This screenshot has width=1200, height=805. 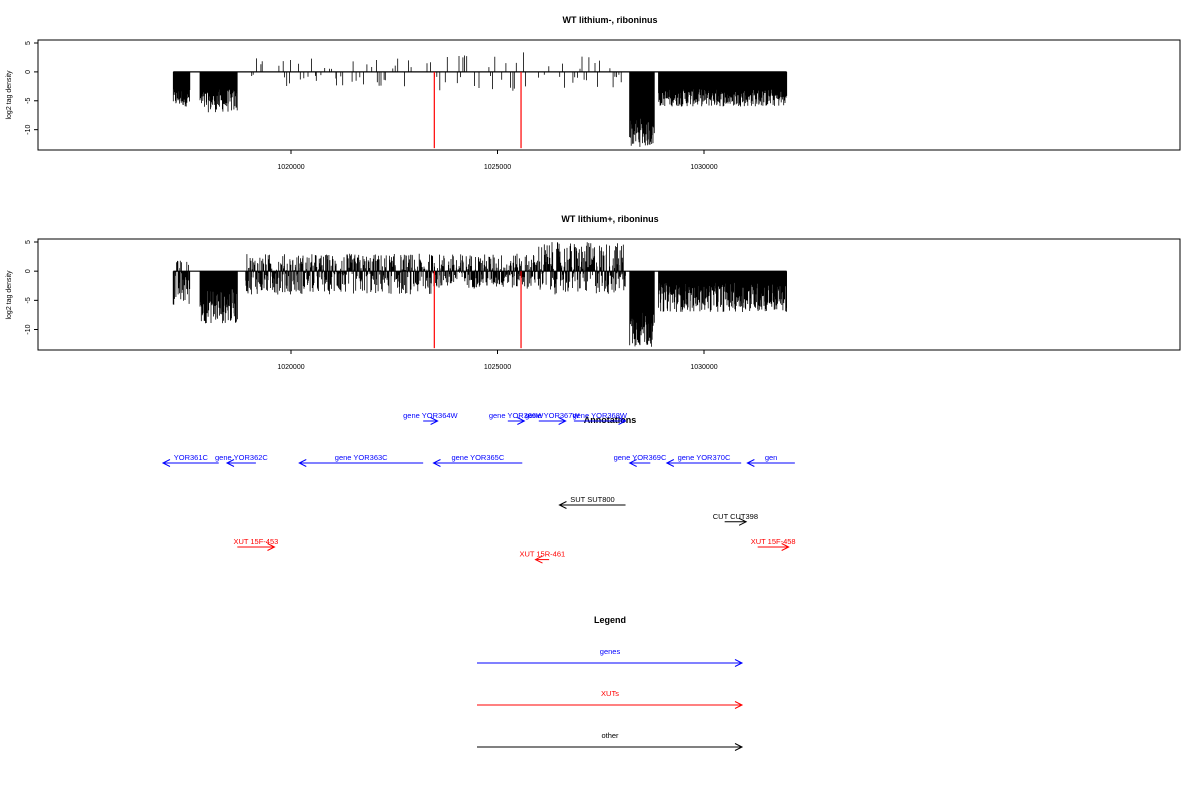 I want to click on feature-label: gene YOR369C, so click(x=640, y=457).